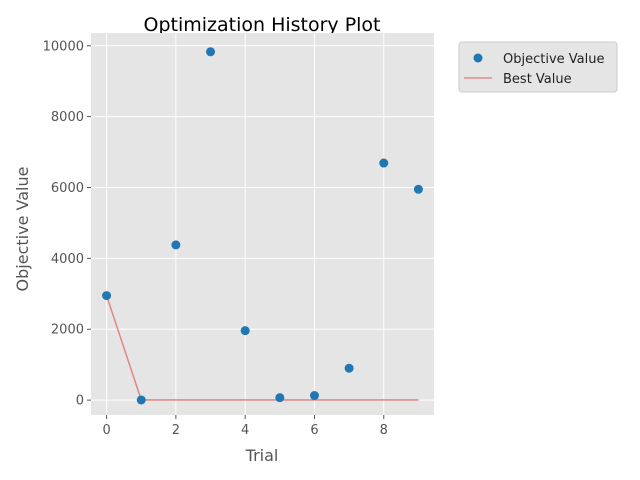 The image size is (640, 480). Describe the element at coordinates (80, 401) in the screenshot. I see `y-tick-label: 0` at that location.